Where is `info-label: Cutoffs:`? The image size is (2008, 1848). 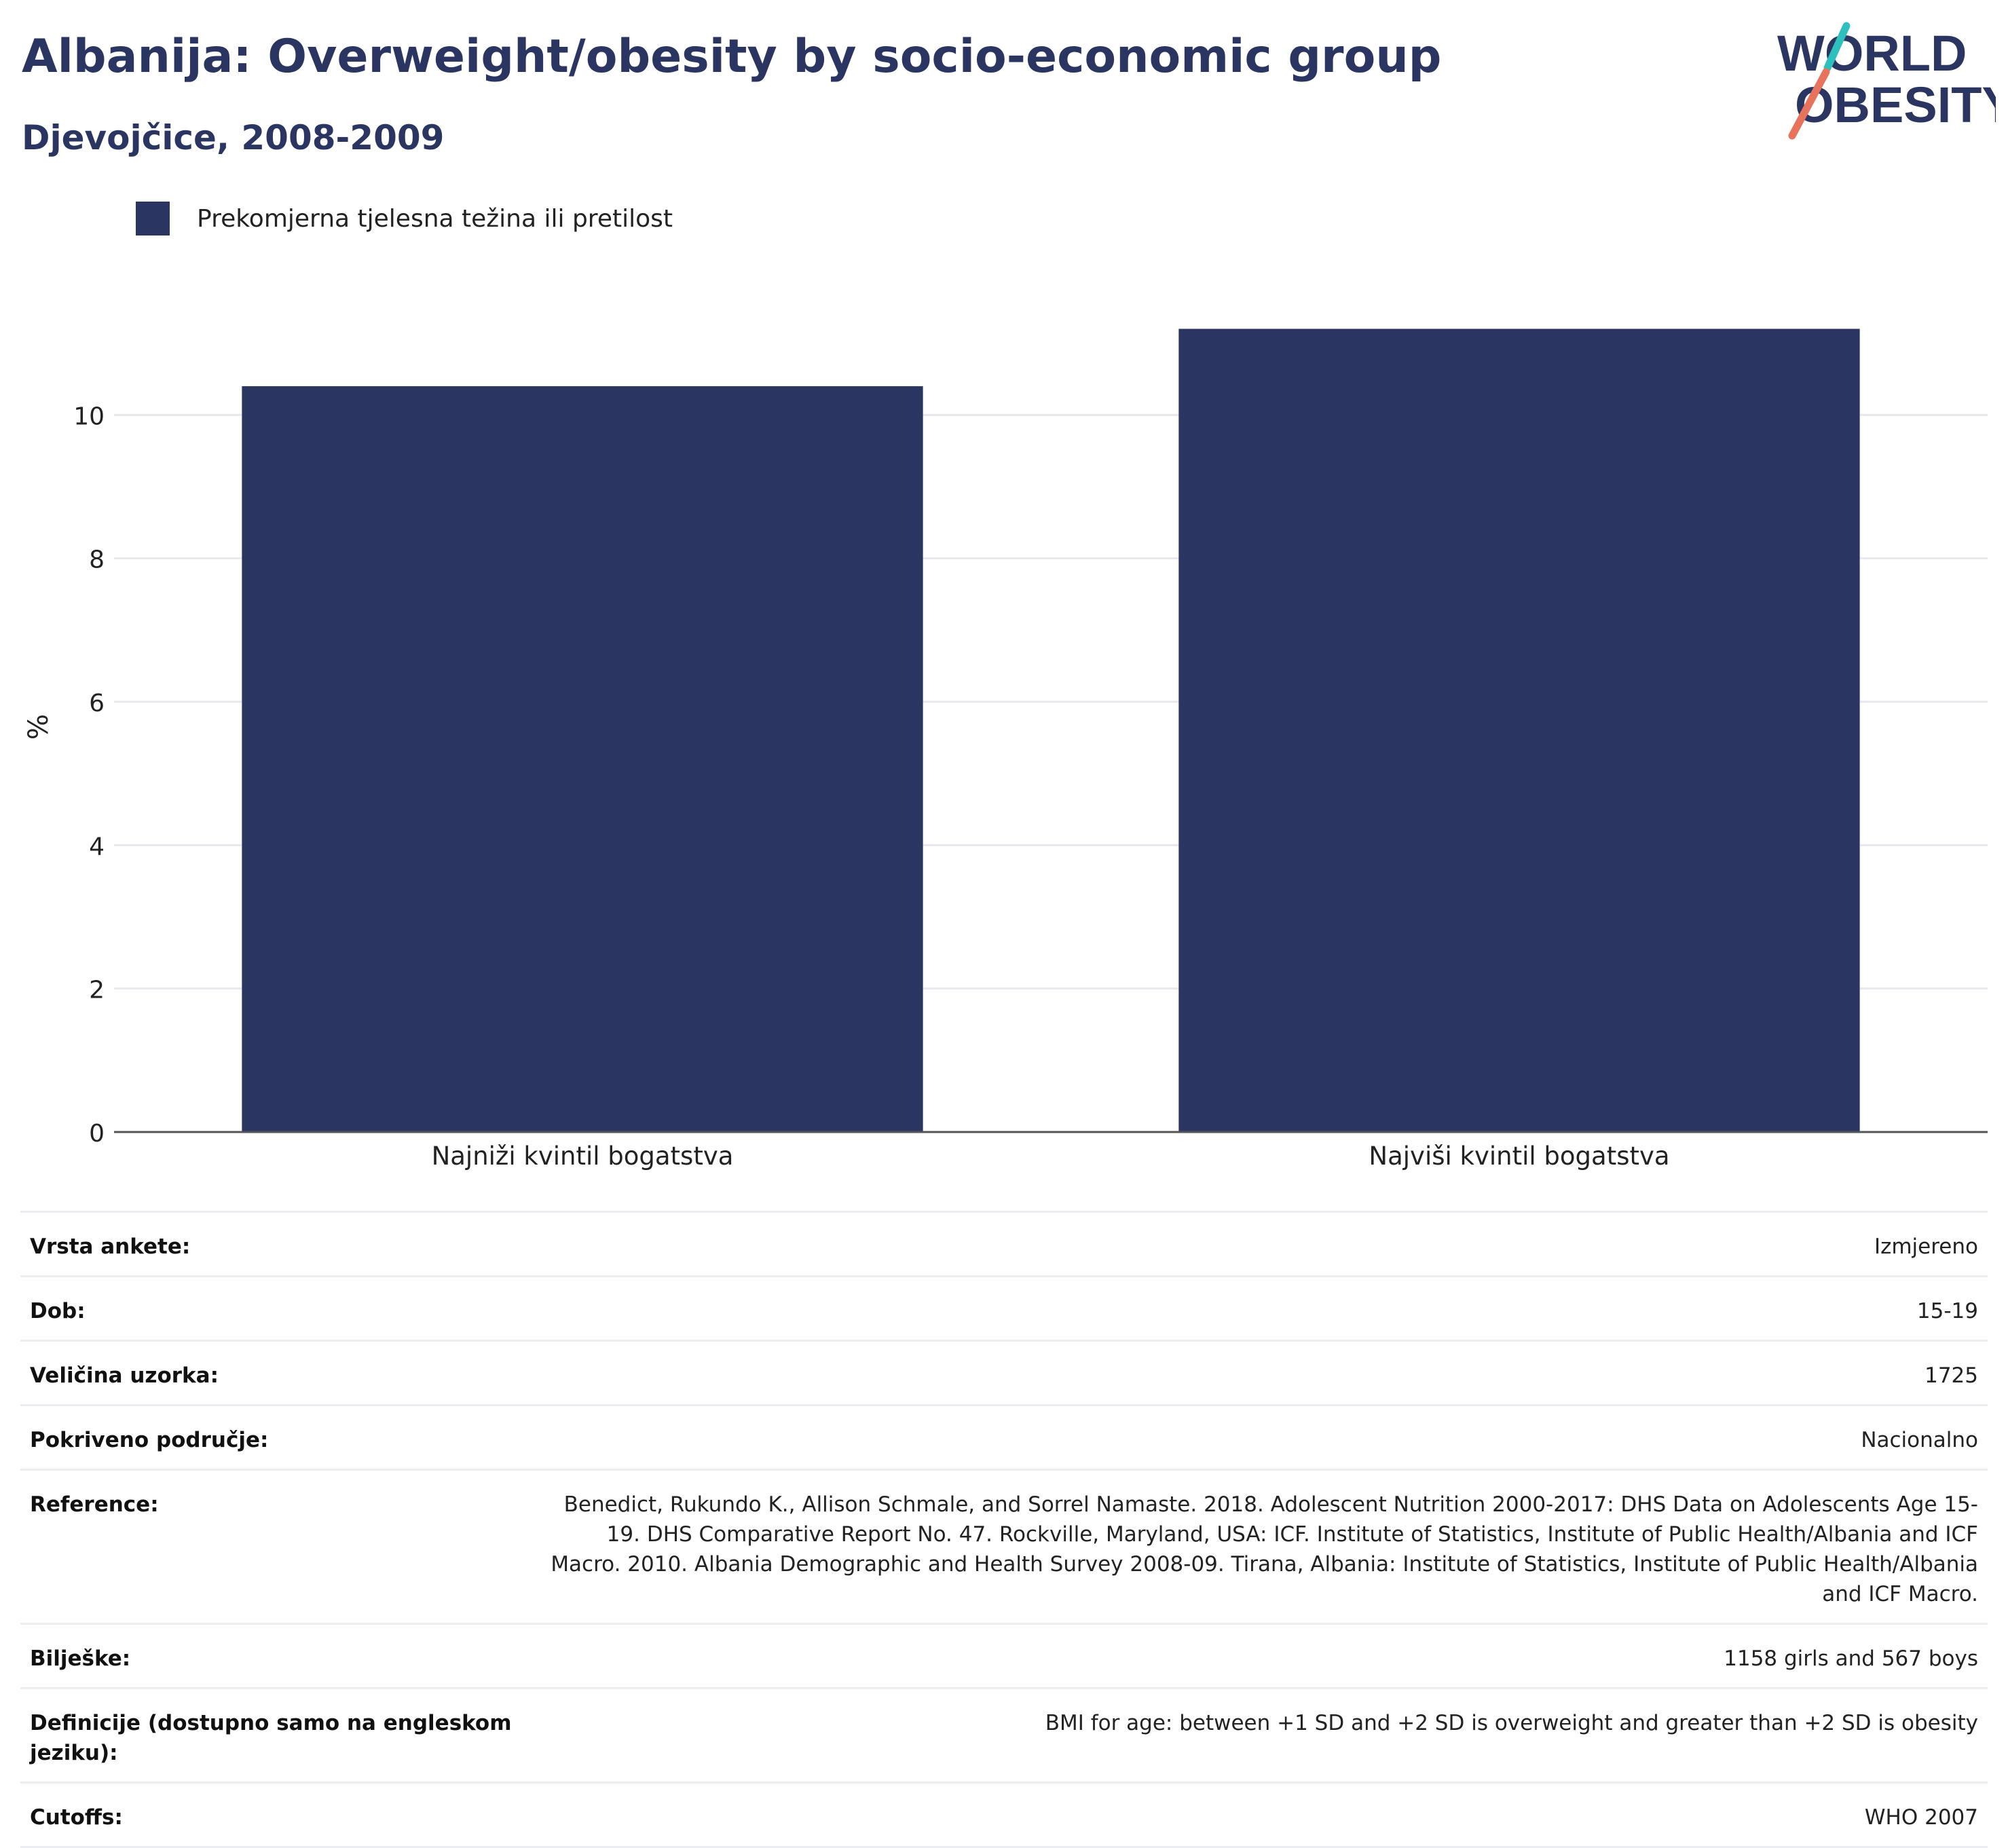 info-label: Cutoffs: is located at coordinates (274, 1814).